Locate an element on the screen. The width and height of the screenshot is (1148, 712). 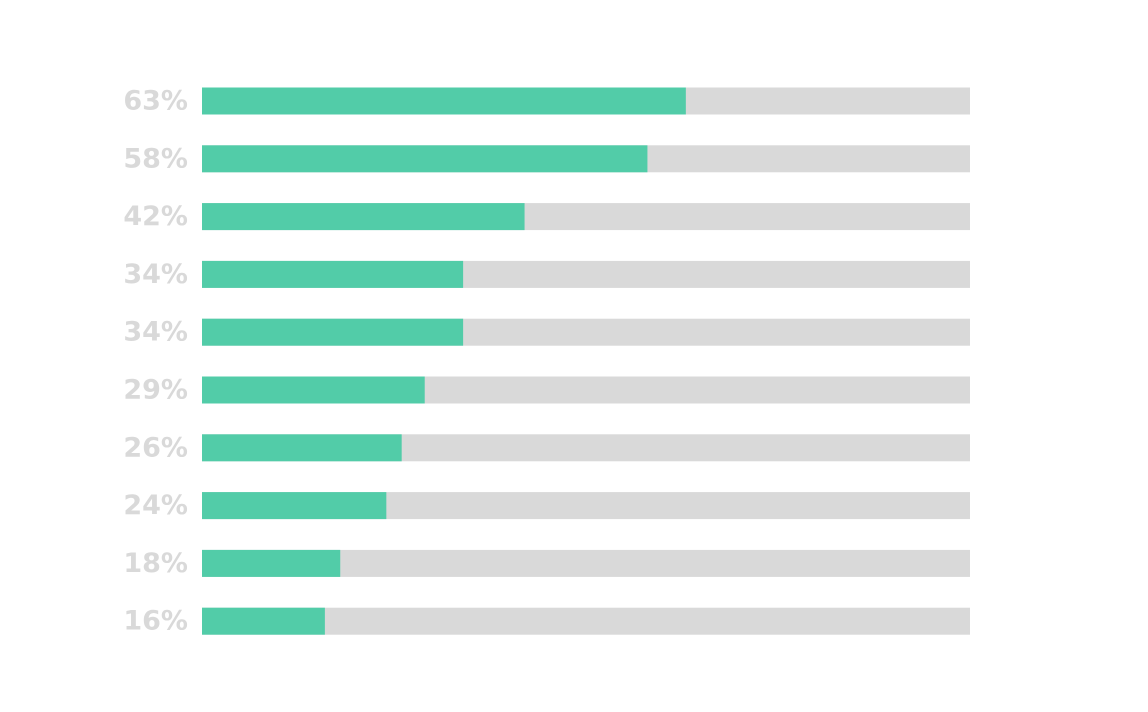
value-label: 29% is located at coordinates (155, 390).